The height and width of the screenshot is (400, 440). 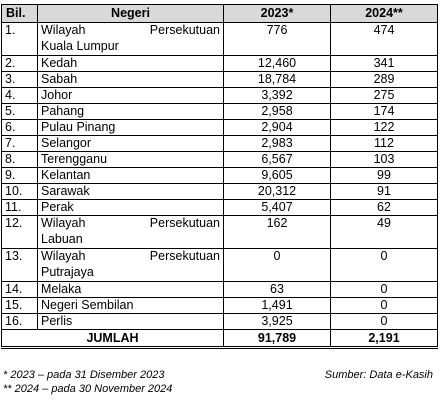 I want to click on row-2023: 2,958, so click(x=277, y=111).